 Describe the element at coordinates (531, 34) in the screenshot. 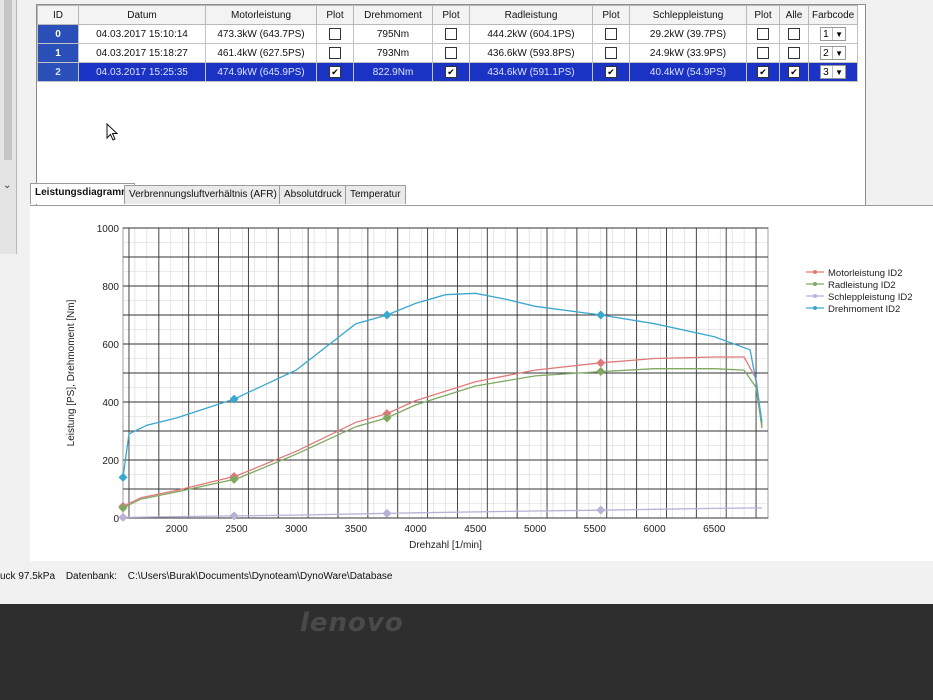

I see `radleistung-cell: 444.2kW (604.1PS)` at that location.